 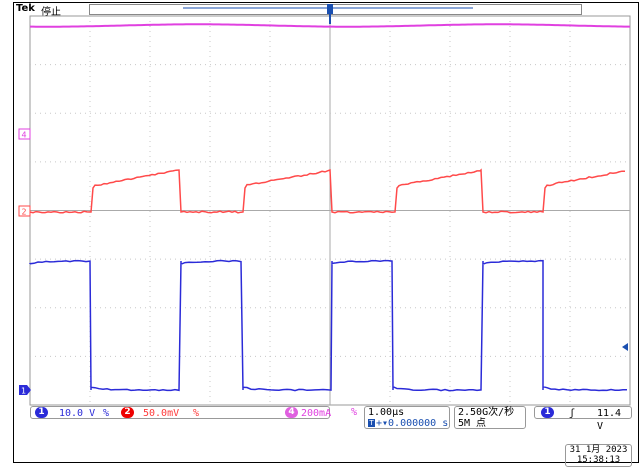 What do you see at coordinates (196, 413) in the screenshot?
I see `ch2-bandwidth: %` at bounding box center [196, 413].